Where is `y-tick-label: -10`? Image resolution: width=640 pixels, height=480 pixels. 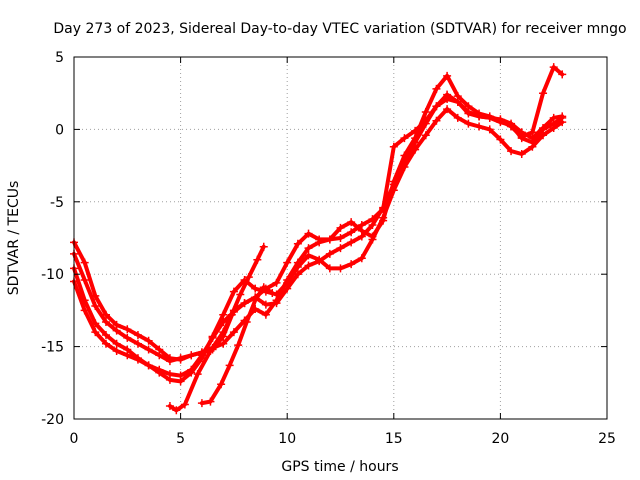
y-tick-label: -10 is located at coordinates (52, 275).